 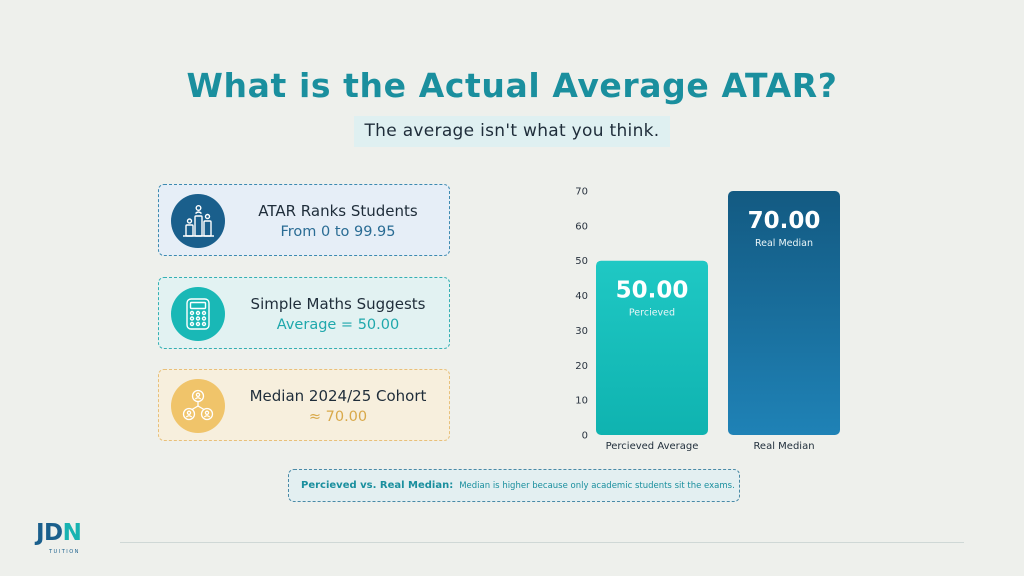 I want to click on info-card-maths: Simple Maths Suggests Average = 50.00, so click(x=304, y=313).